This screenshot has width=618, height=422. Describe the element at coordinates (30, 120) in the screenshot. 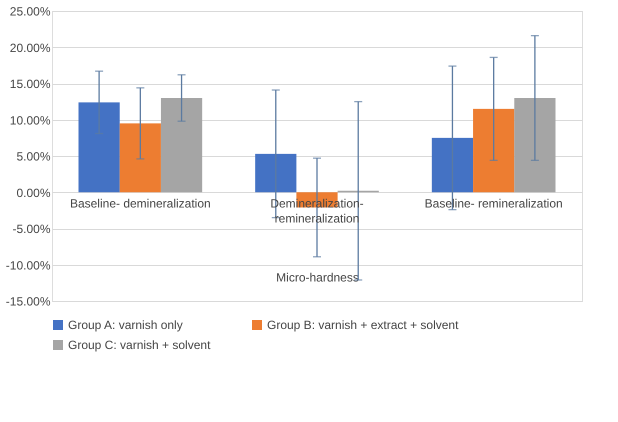

I see `y-tick-label: 10.00%` at that location.